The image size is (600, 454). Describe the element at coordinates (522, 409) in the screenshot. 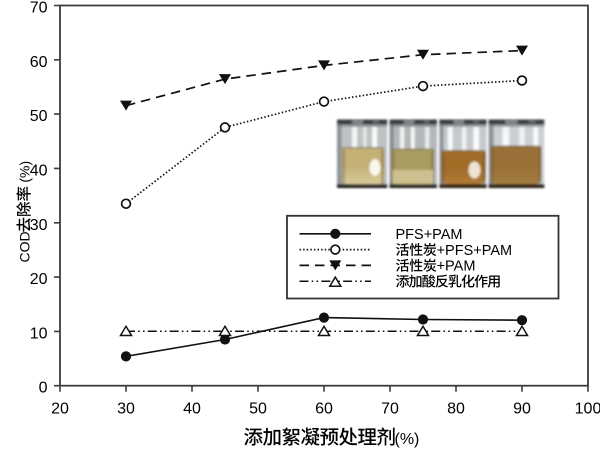

I see `svg-text: 90` at that location.